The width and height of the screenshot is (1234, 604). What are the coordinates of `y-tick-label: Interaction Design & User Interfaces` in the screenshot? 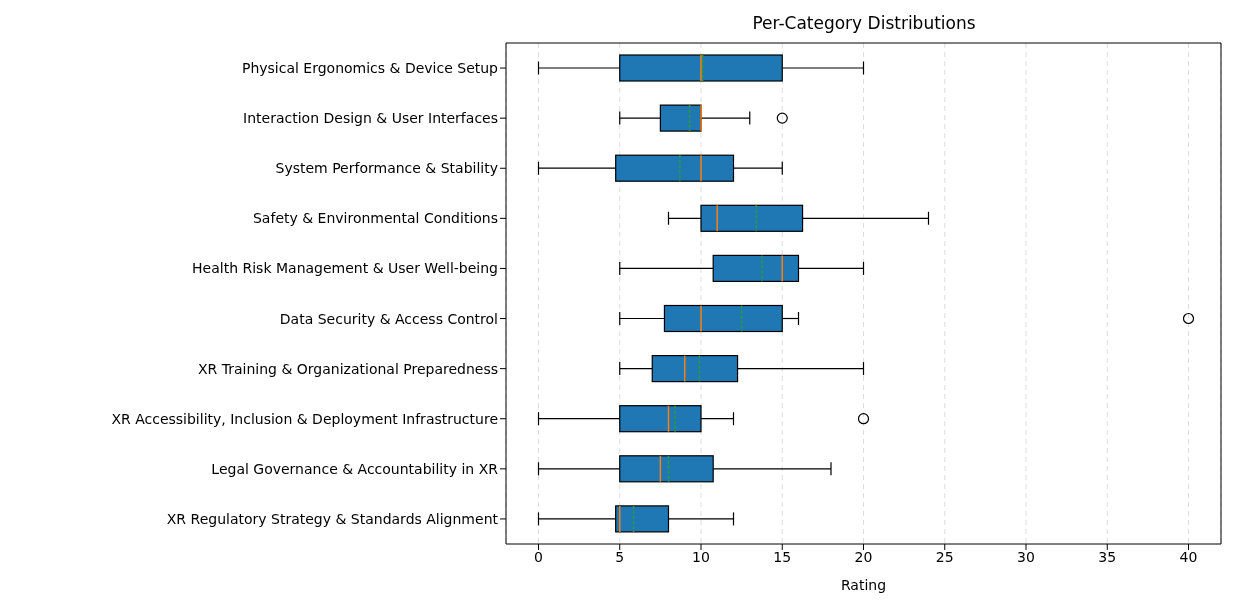 It's located at (370, 118).